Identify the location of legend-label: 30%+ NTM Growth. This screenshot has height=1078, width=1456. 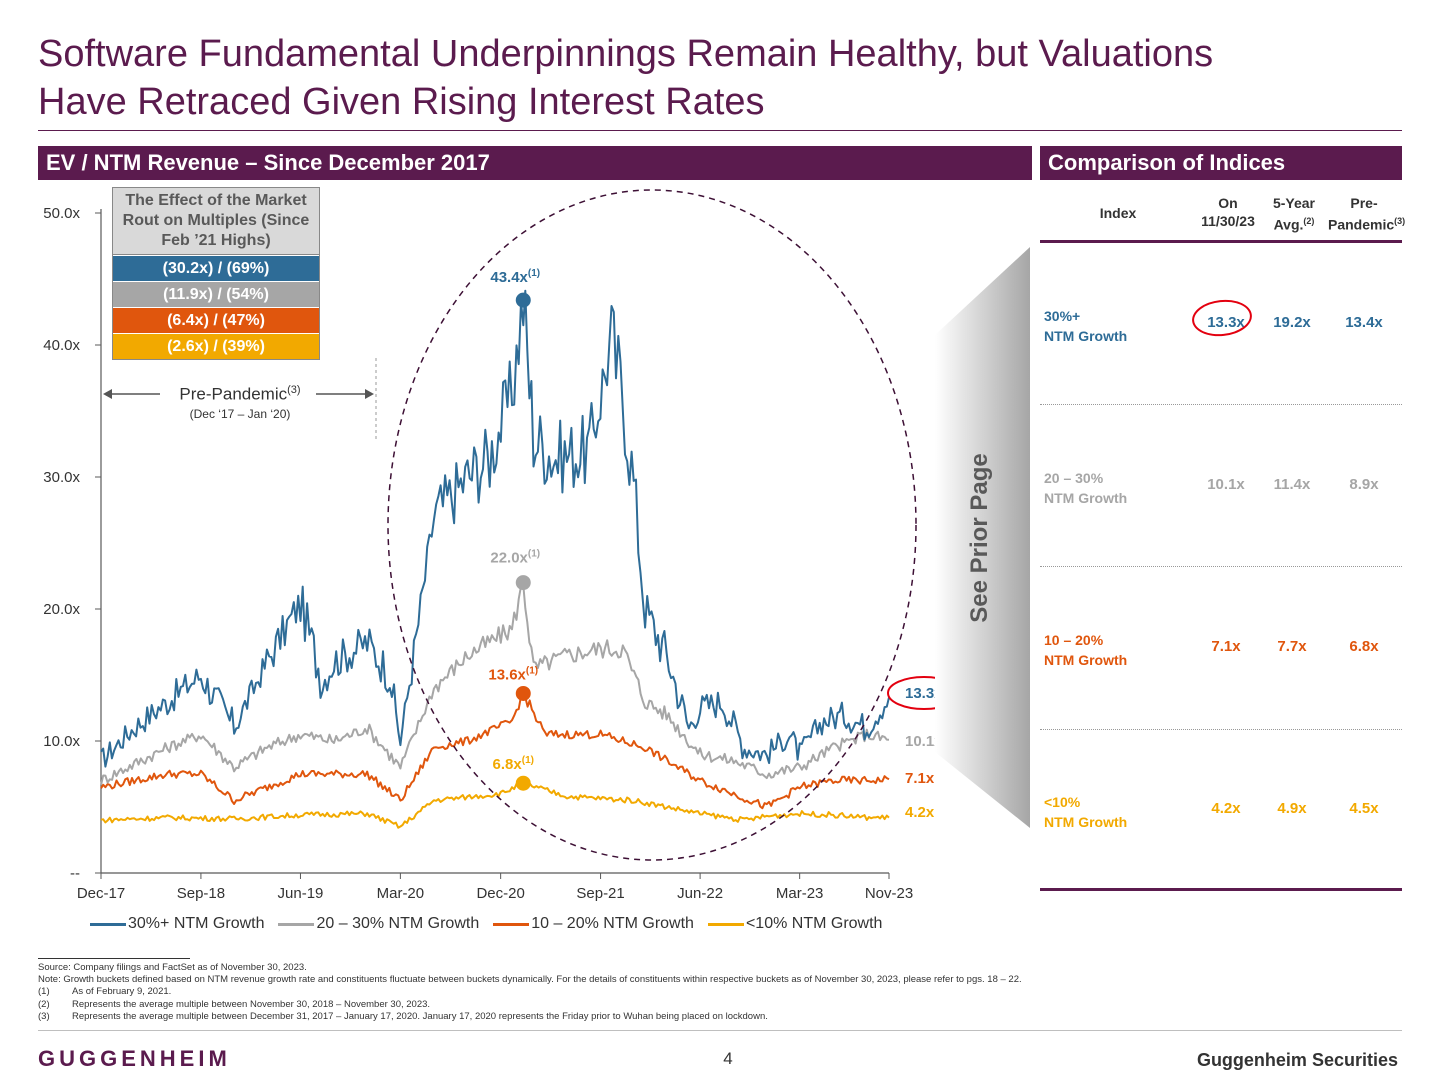
(196, 923).